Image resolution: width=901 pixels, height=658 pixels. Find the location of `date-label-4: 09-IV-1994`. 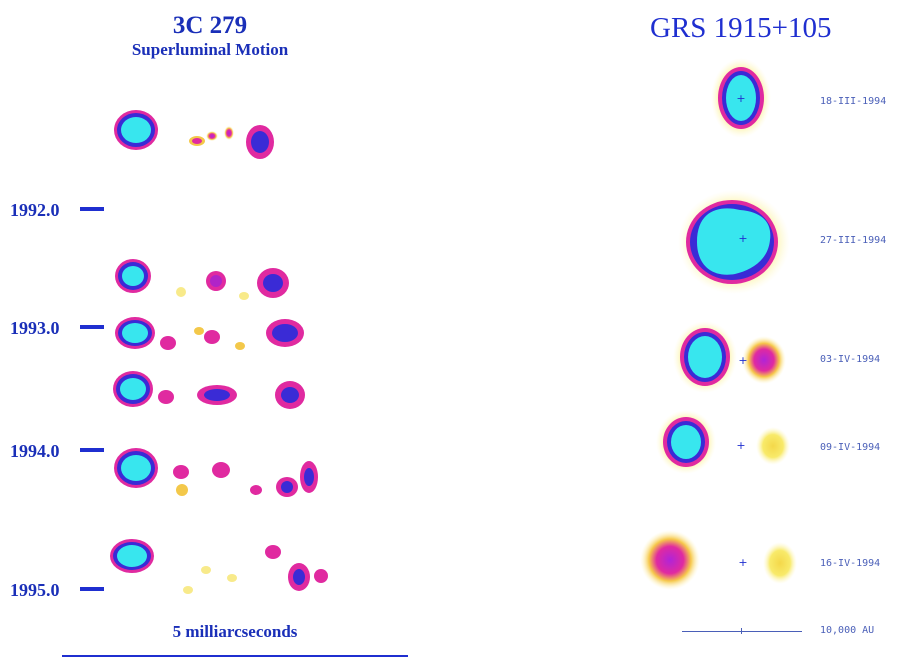

date-label-4: 09-IV-1994 is located at coordinates (850, 447).